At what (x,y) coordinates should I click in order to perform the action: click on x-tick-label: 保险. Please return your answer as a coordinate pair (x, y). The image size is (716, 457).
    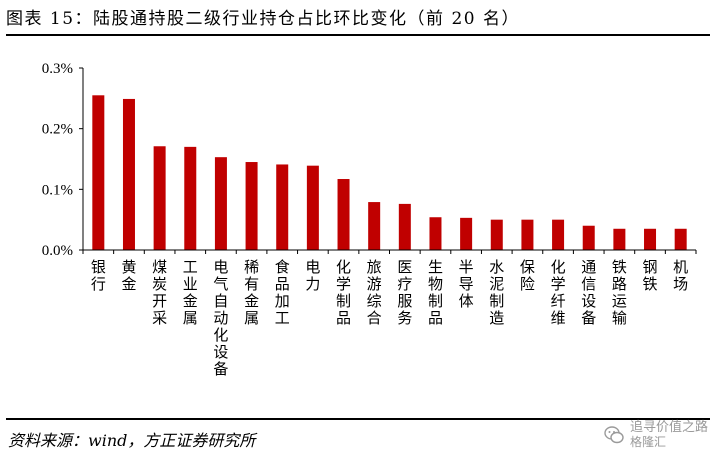
    Looking at the image, I should click on (527, 275).